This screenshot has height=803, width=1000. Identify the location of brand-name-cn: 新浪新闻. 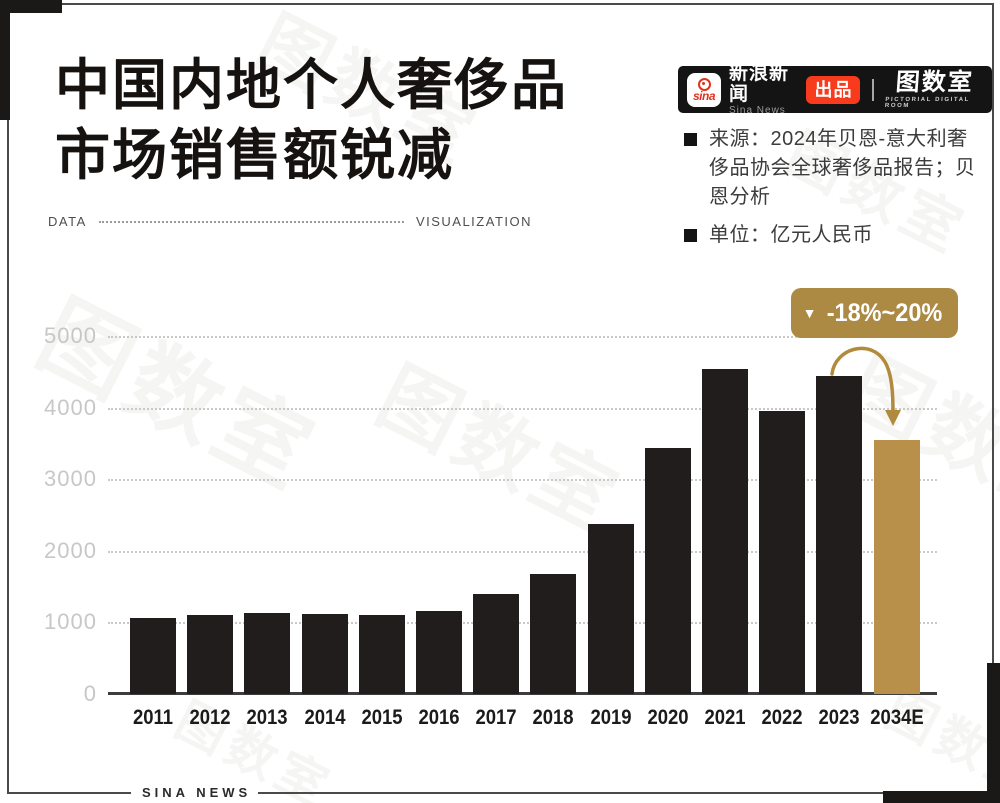
(759, 84).